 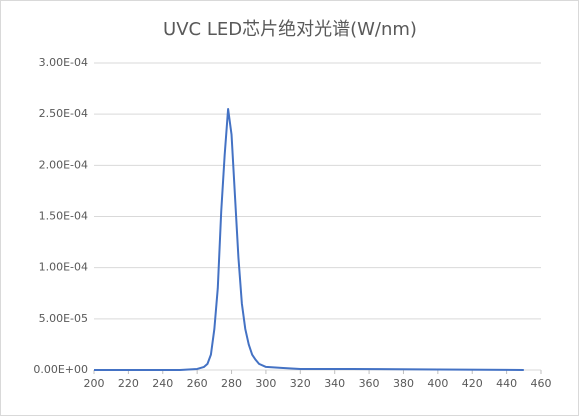 I want to click on x-tick-label: 200, so click(x=94, y=383).